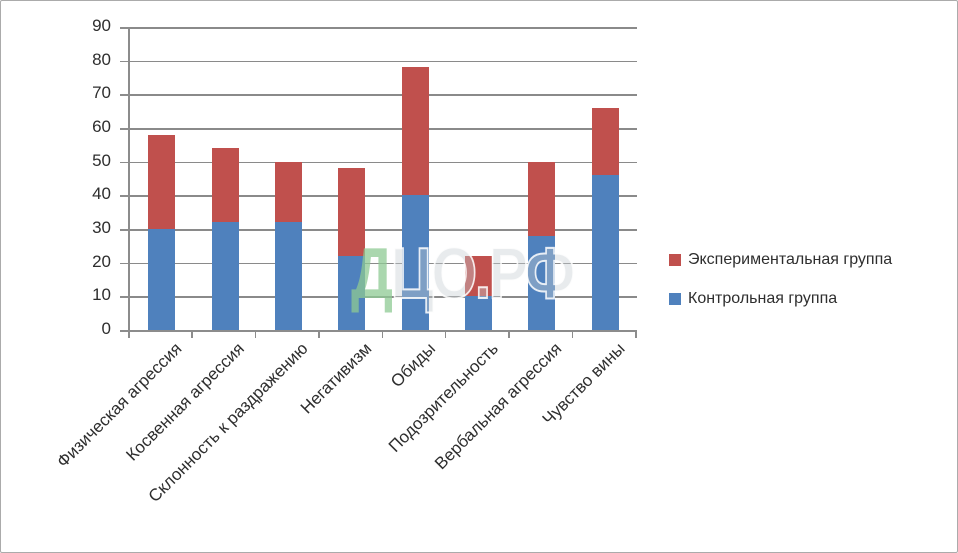 The height and width of the screenshot is (553, 958). I want to click on x-axis-category-label: Подозрительность, so click(443, 398).